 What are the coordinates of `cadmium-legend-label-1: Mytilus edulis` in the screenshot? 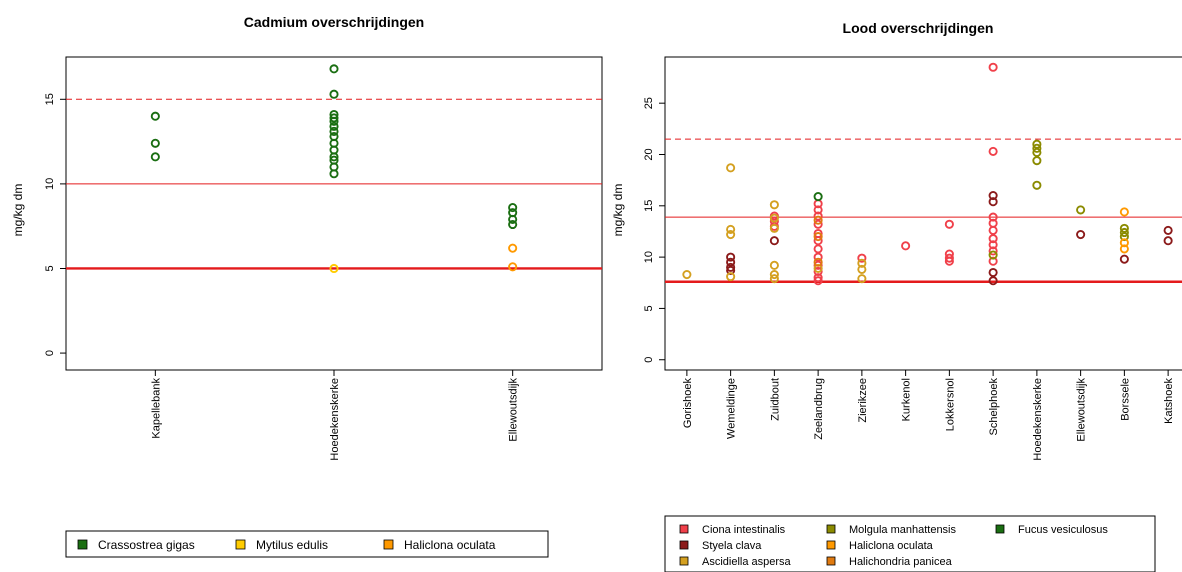 It's located at (292, 545).